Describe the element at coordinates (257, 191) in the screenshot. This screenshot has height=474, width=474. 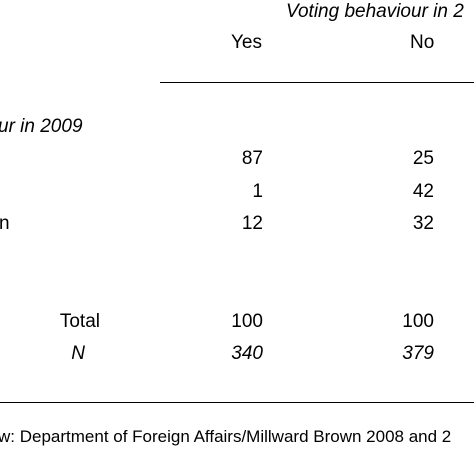
I see `row-2-yes: 1` at that location.